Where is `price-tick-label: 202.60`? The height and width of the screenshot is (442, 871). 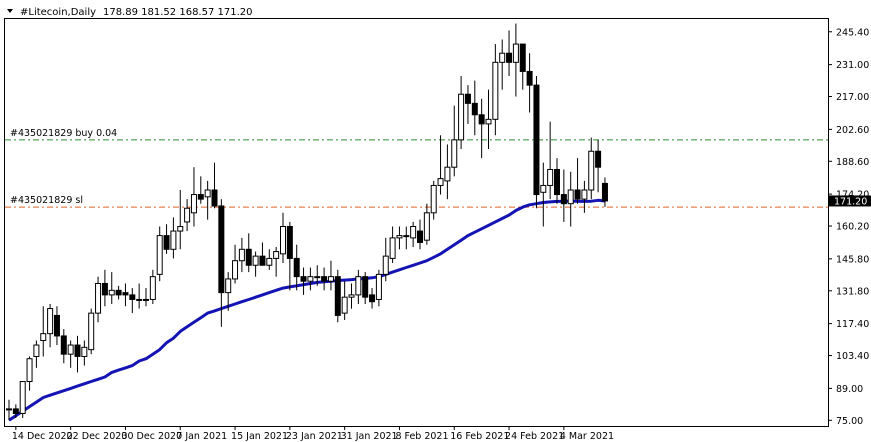
price-tick-label: 202.60 is located at coordinates (852, 130).